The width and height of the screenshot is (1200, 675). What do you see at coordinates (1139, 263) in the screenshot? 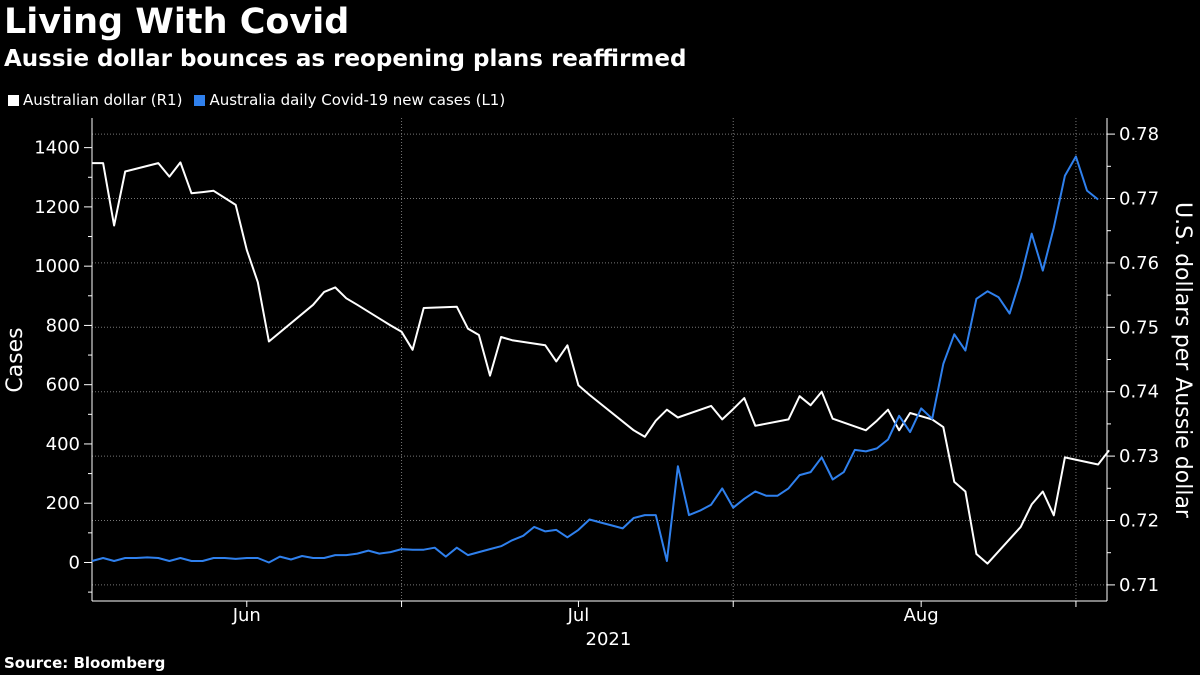
I see `right-tick-label: 0.76` at bounding box center [1139, 263].